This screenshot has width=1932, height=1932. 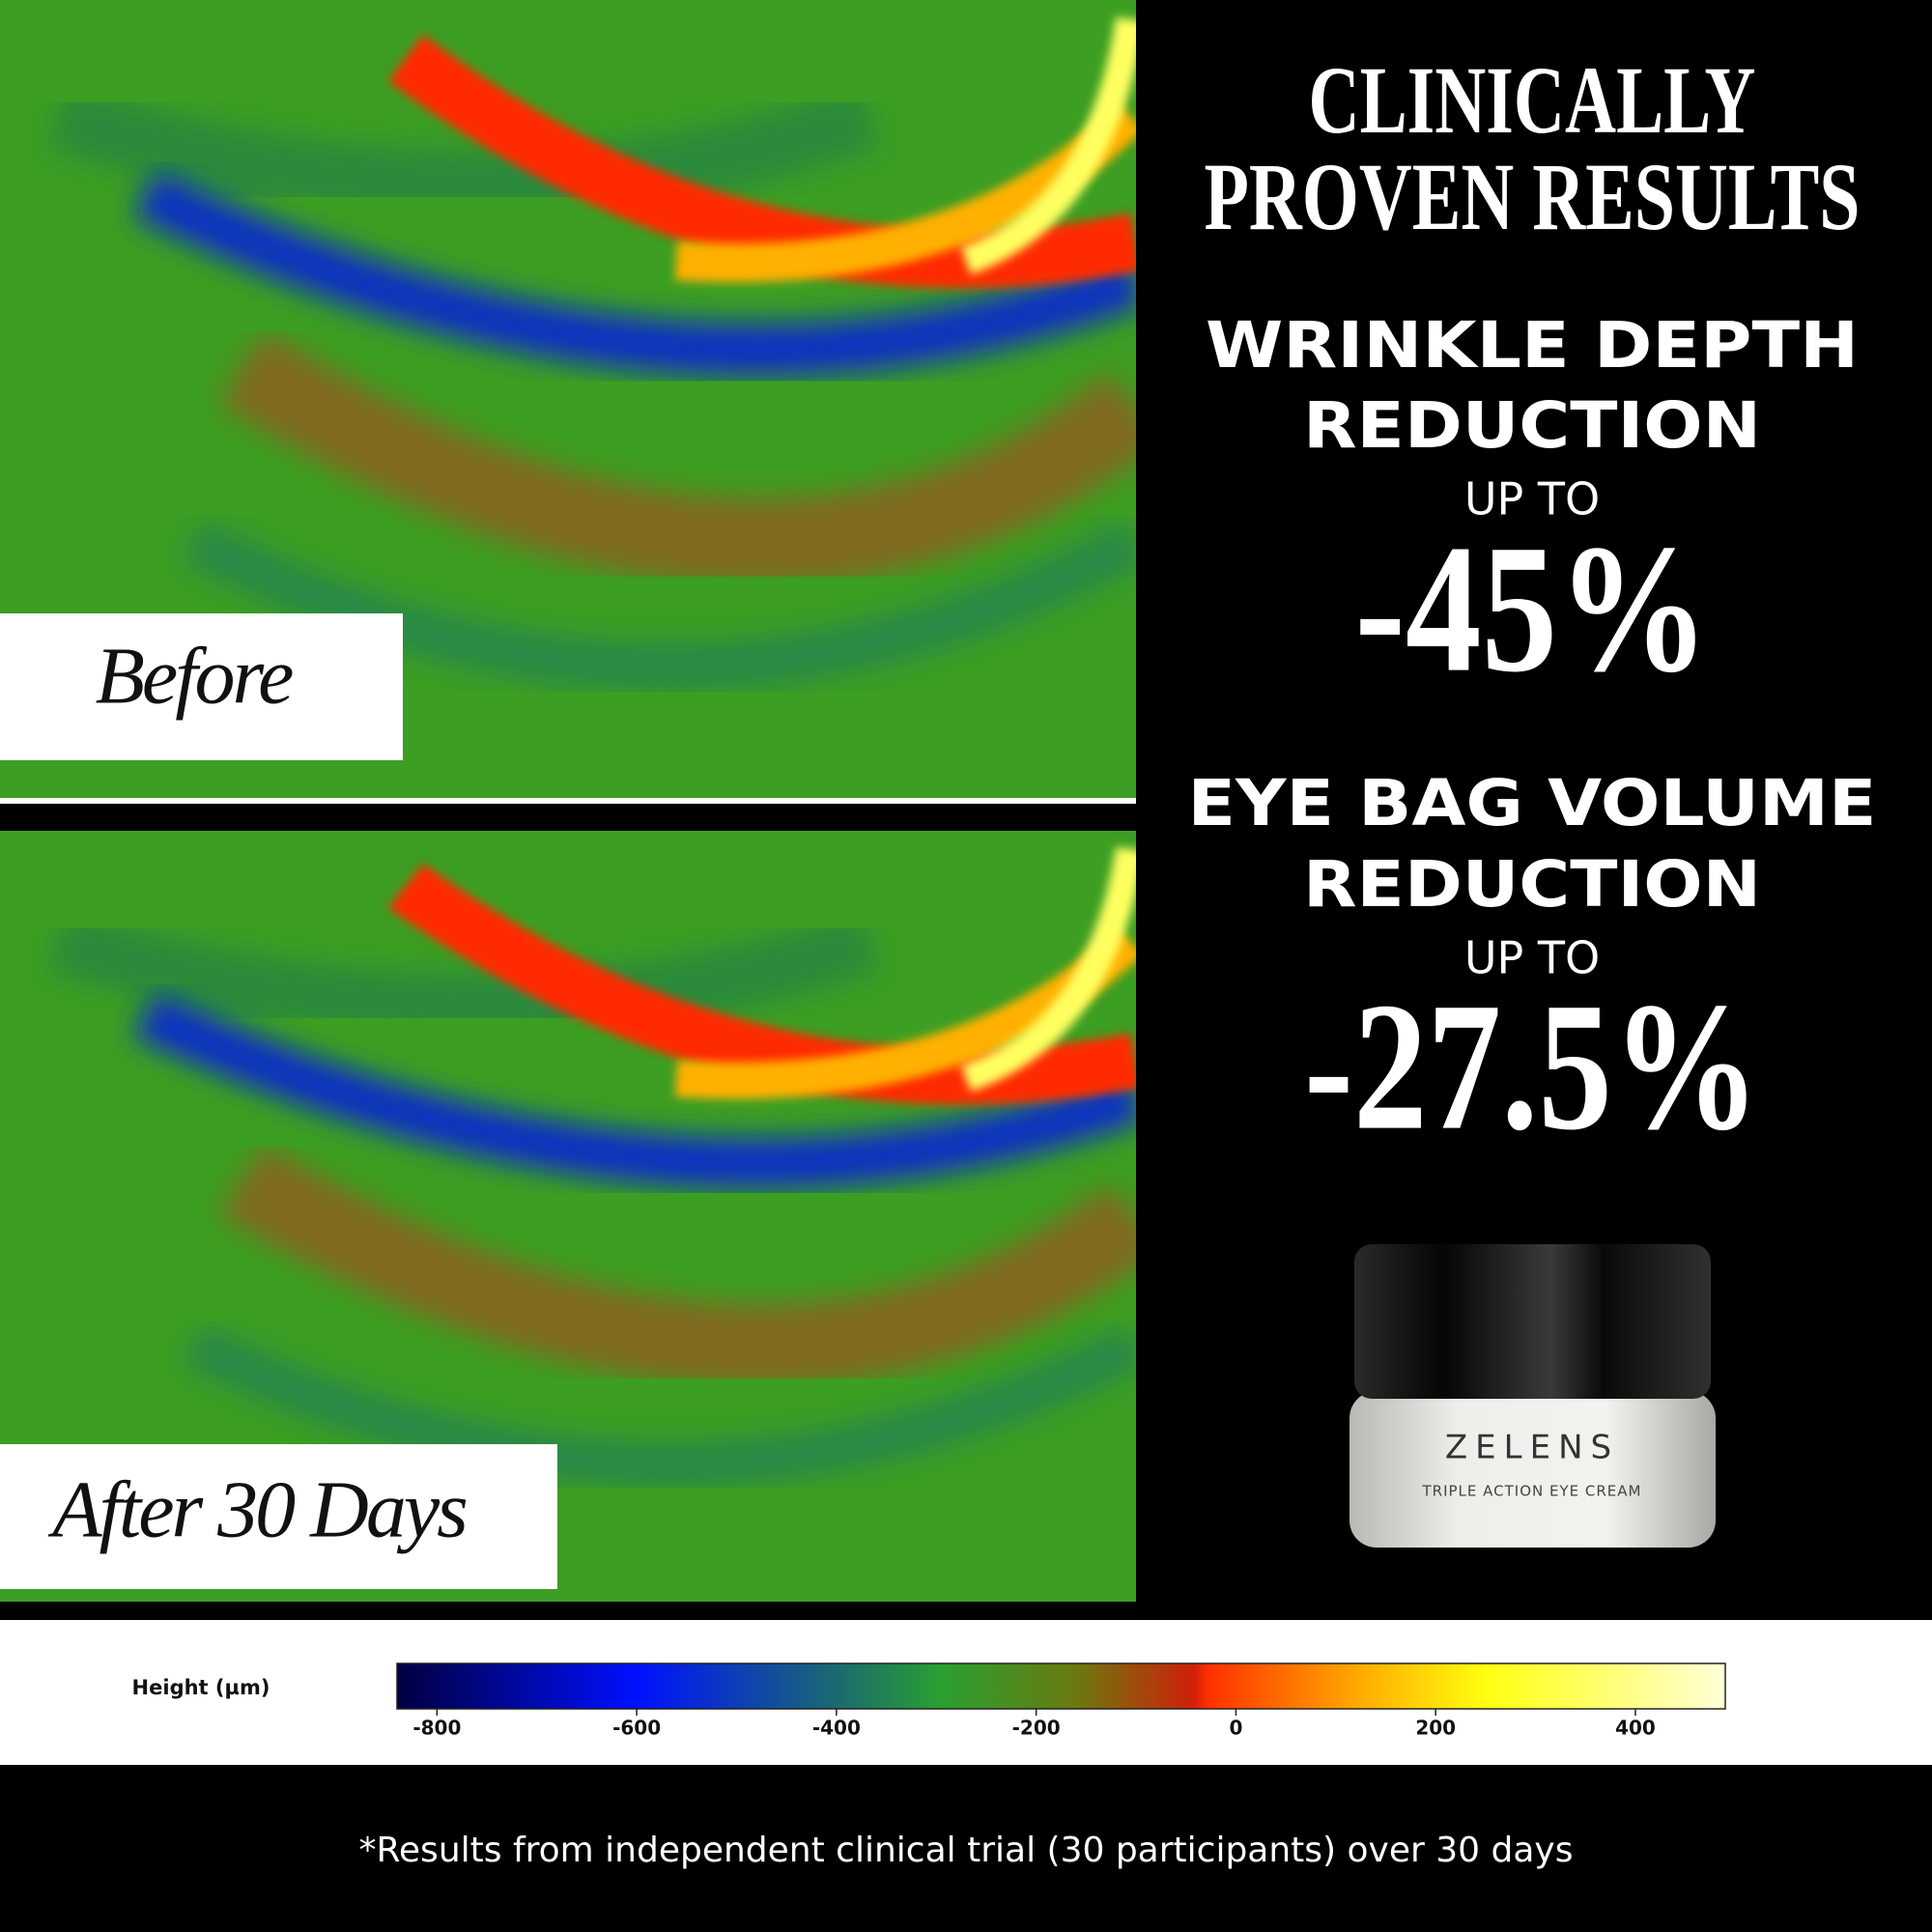 What do you see at coordinates (1036, 1728) in the screenshot?
I see `tick-label: -200` at bounding box center [1036, 1728].